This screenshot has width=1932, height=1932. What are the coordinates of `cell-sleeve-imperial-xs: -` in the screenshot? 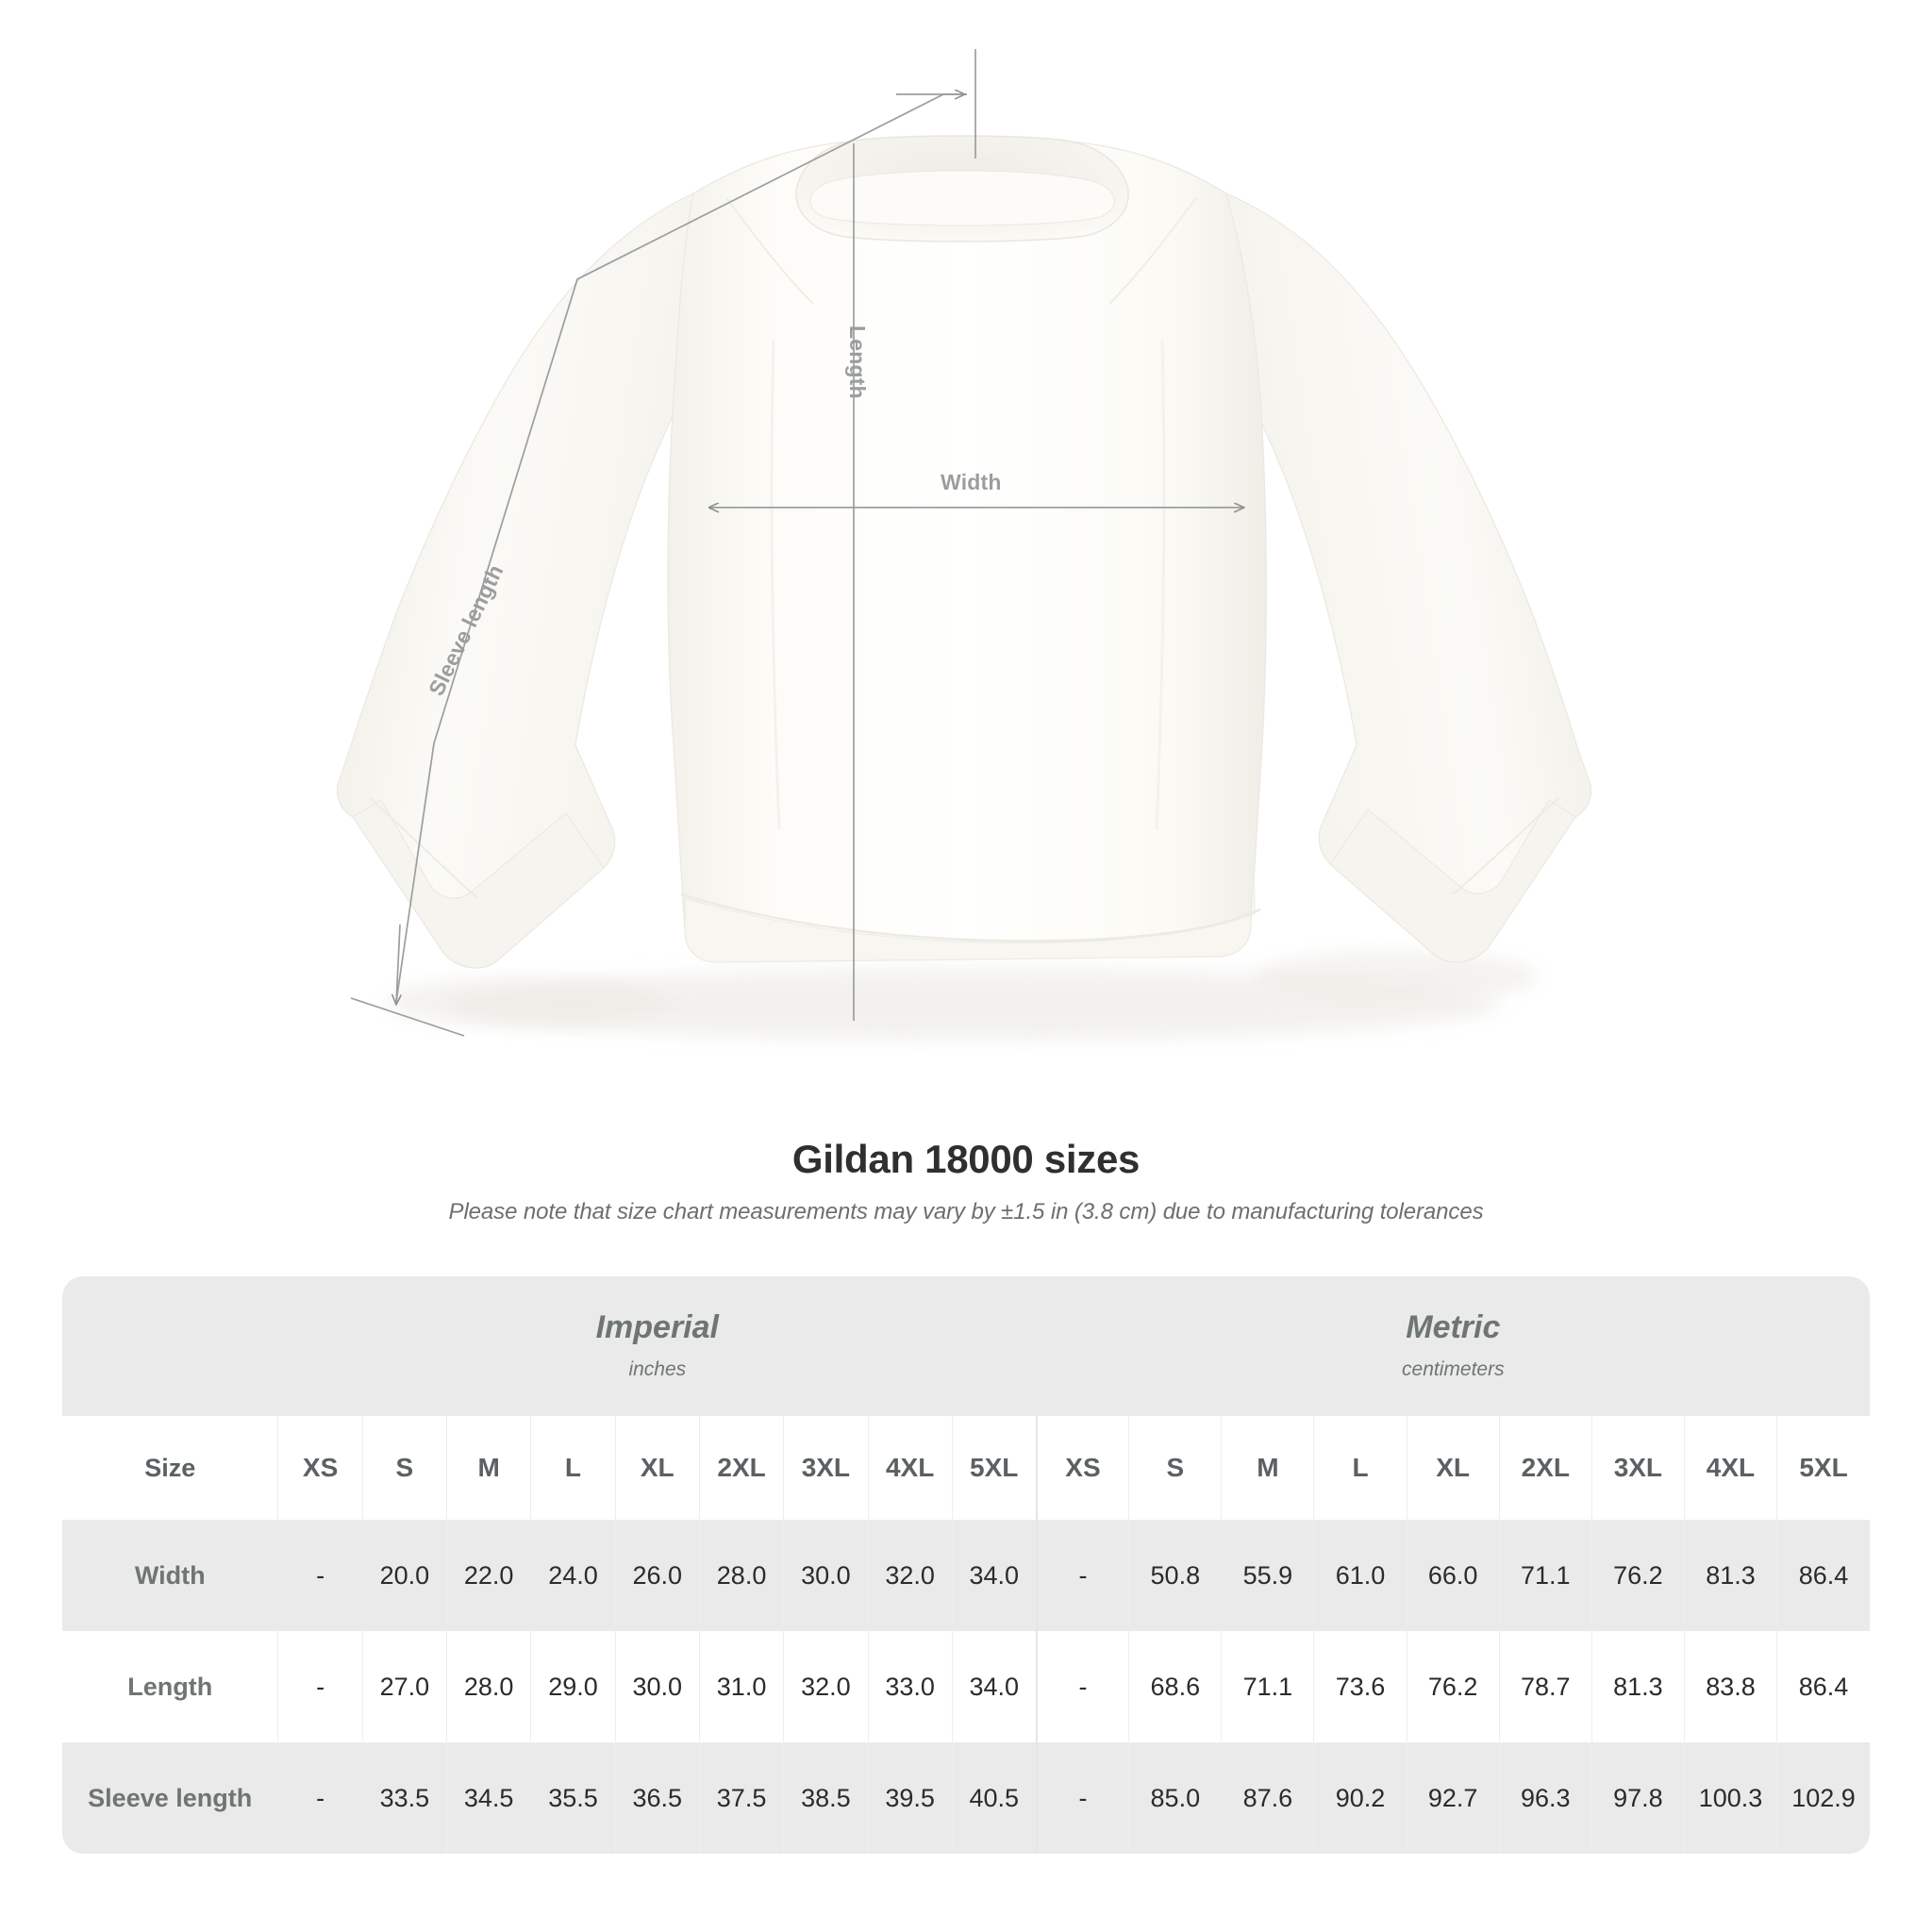 It's located at (320, 1798).